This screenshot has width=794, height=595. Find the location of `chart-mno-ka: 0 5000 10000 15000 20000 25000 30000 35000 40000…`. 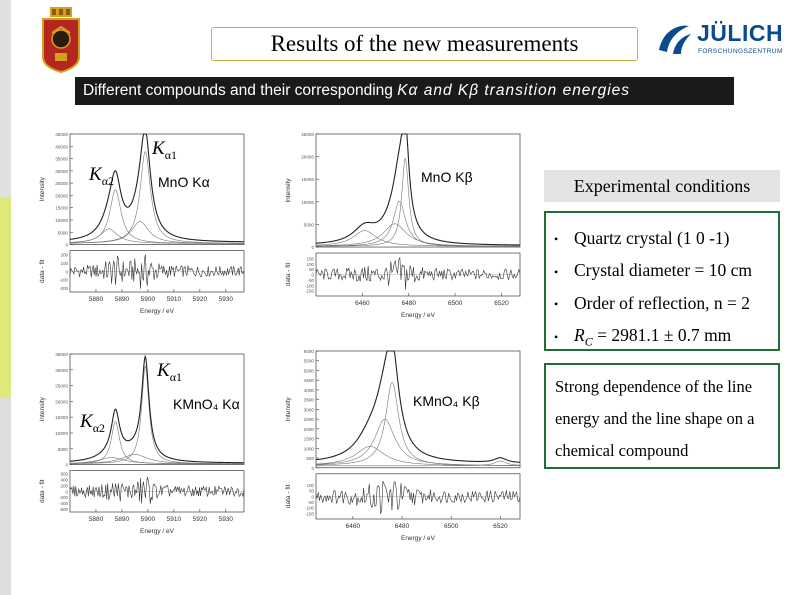

chart-mno-ka: 0 5000 10000 15000 20000 25000 30000 35000 40000… is located at coordinates (143, 222).